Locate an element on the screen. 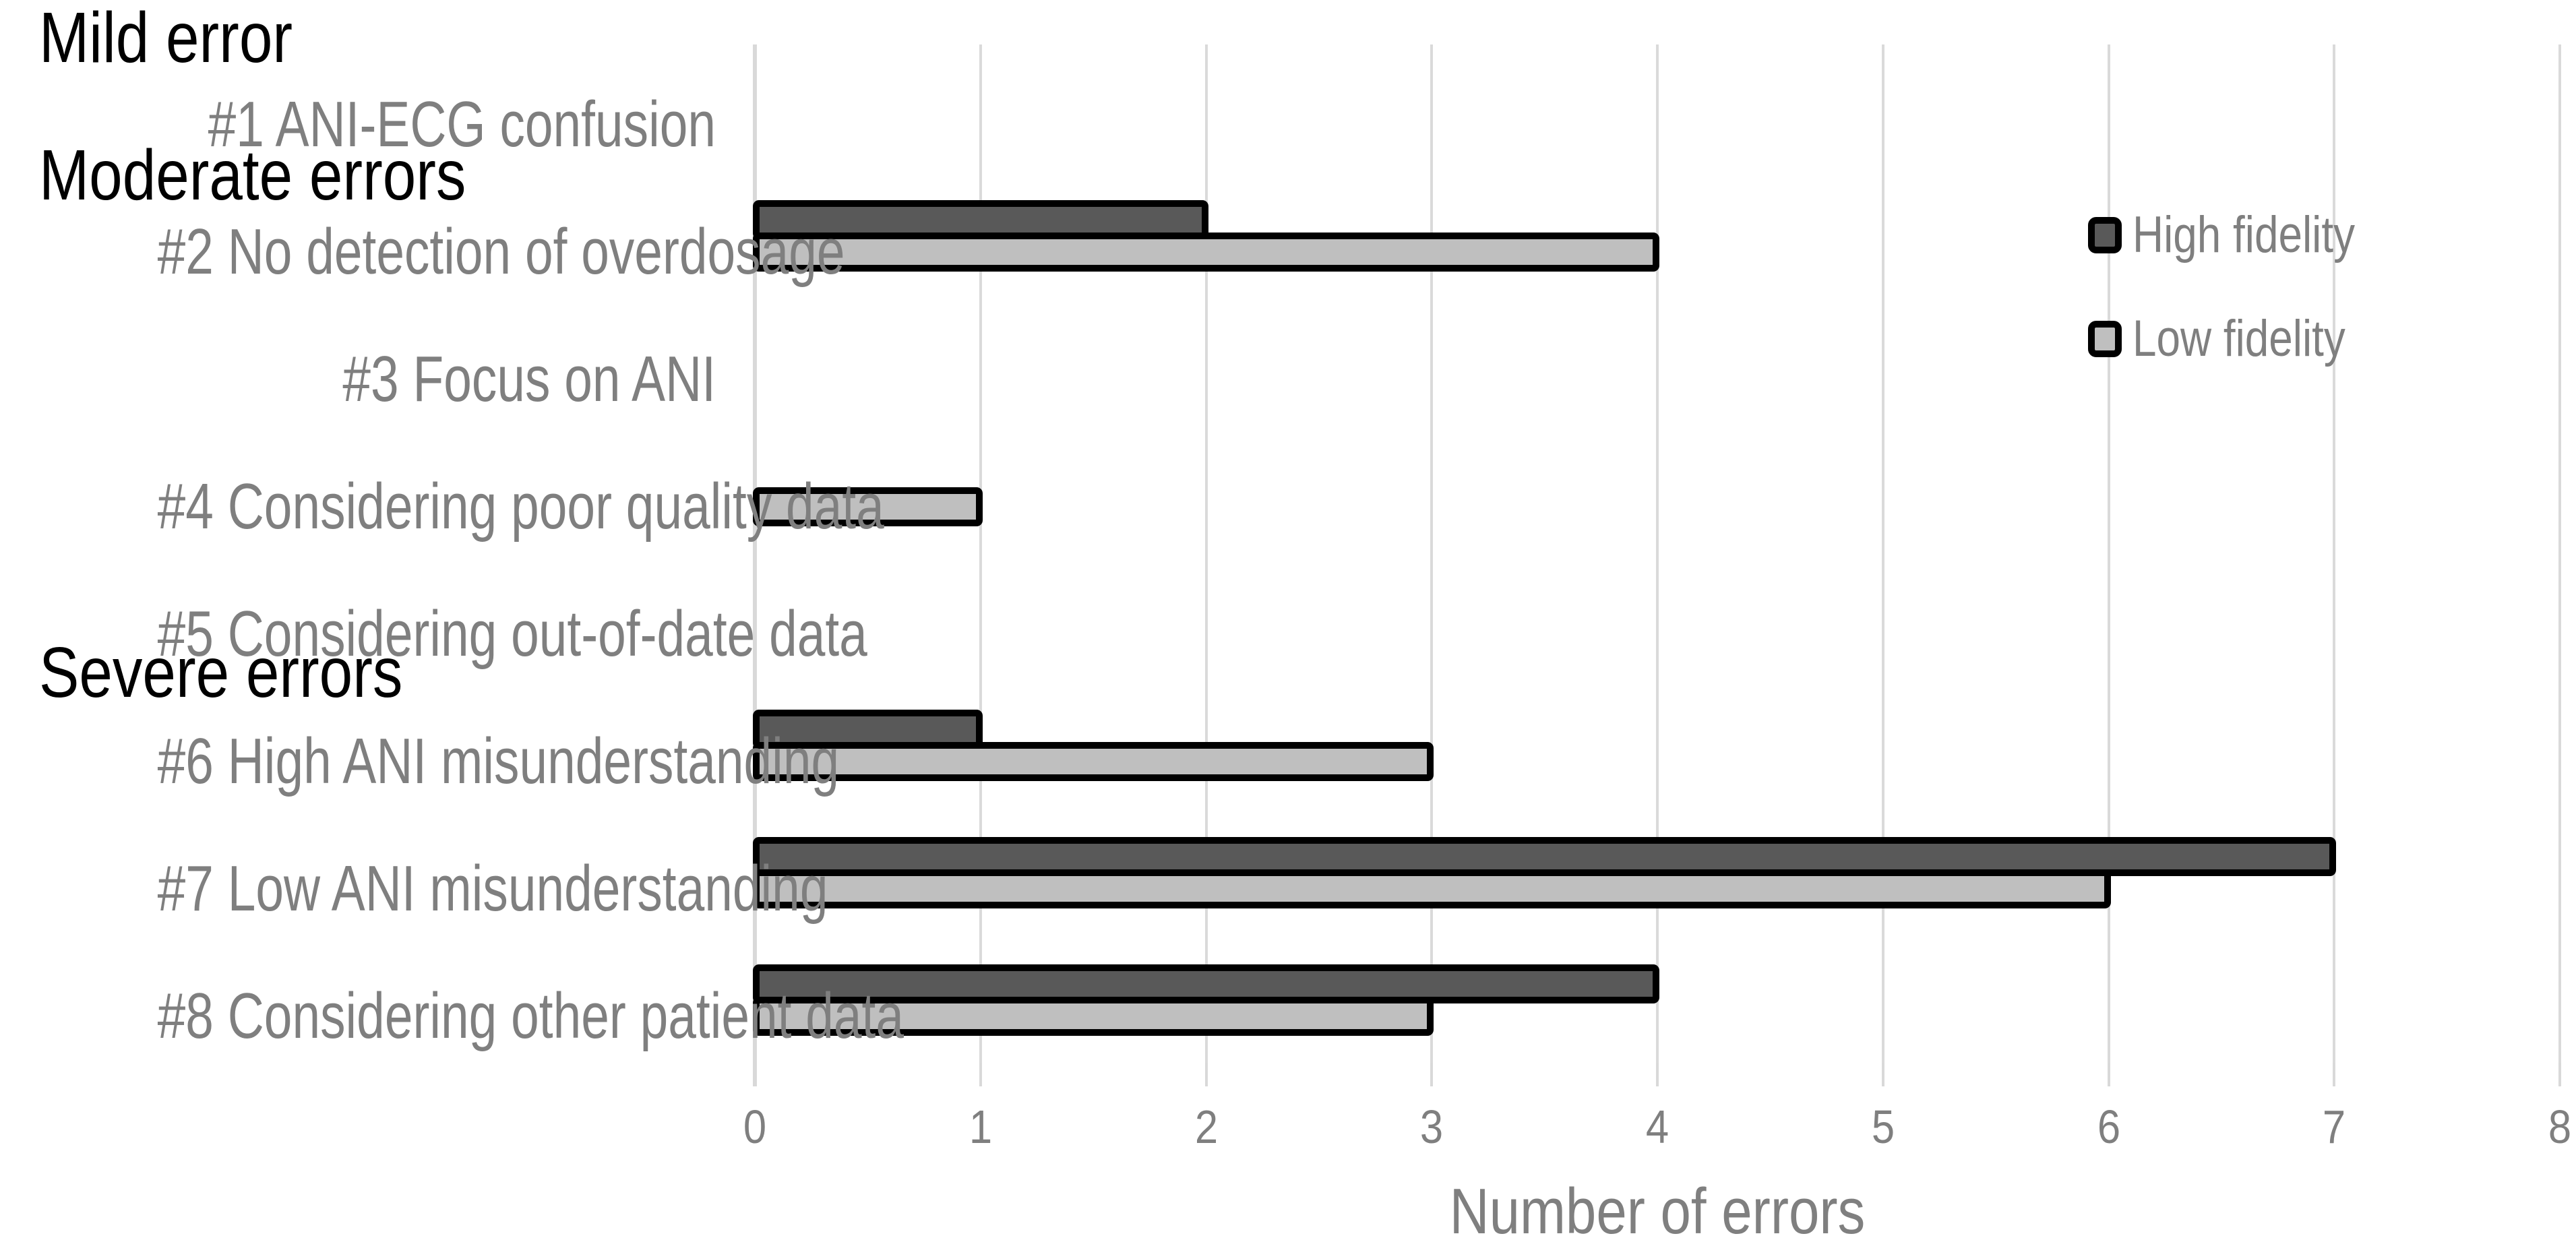  x-tick-label-3: 3 is located at coordinates (1432, 1127).